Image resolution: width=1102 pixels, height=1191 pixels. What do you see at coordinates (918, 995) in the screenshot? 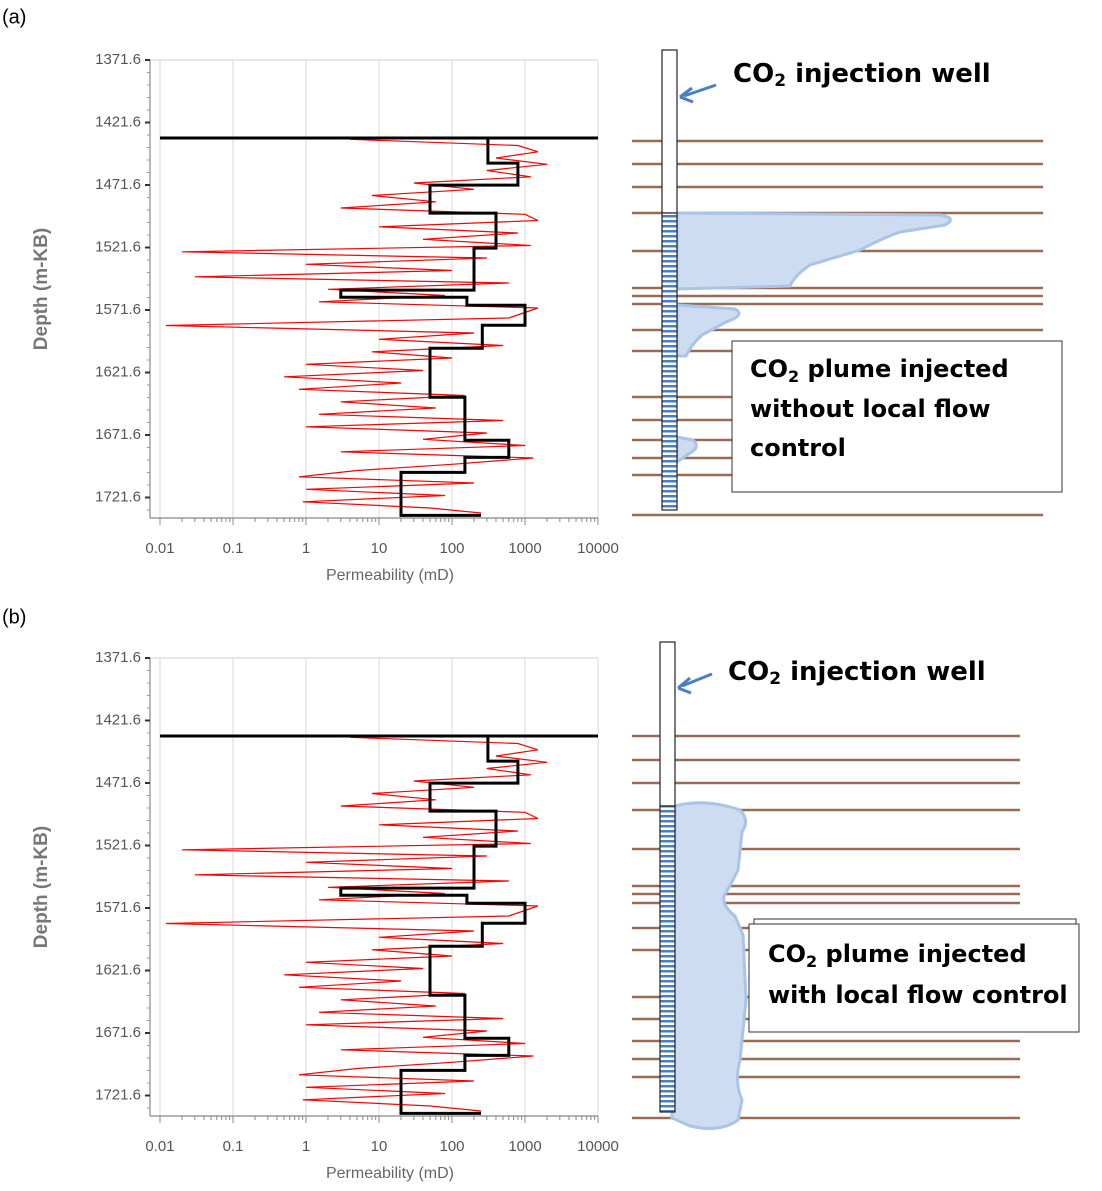
I see `plume-label: with local flow control` at bounding box center [918, 995].